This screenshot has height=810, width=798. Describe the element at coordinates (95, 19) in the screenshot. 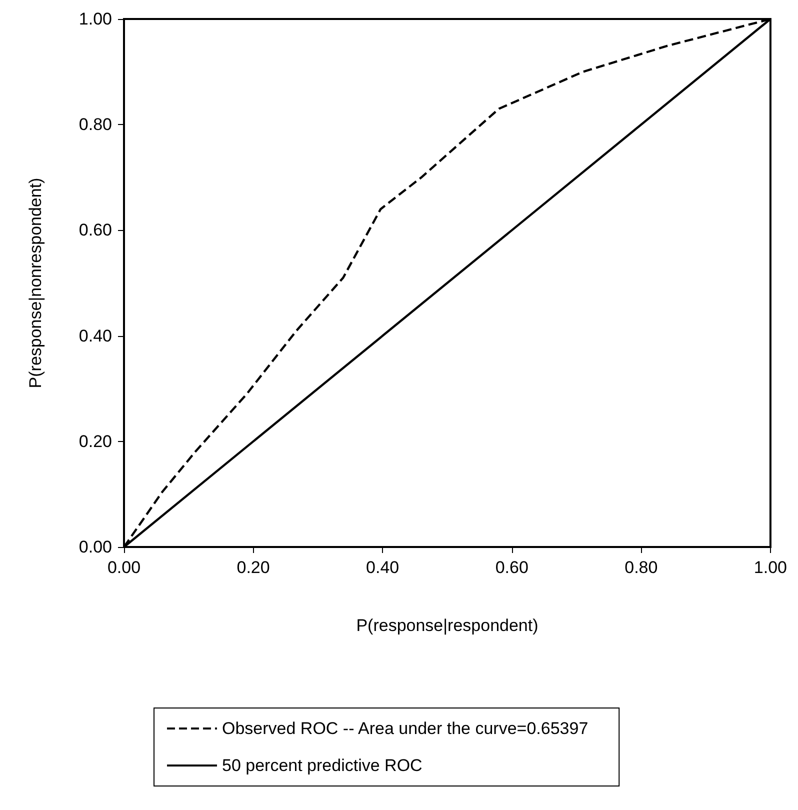

I see `y-tick-label: 1.00` at that location.